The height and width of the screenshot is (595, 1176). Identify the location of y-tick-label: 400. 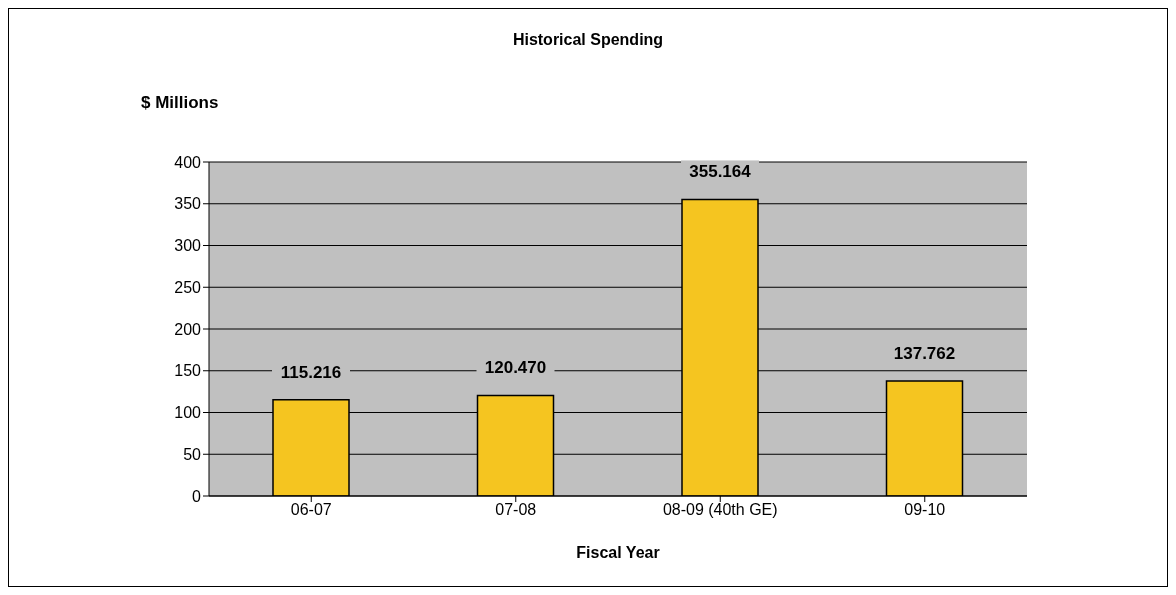
(188, 162).